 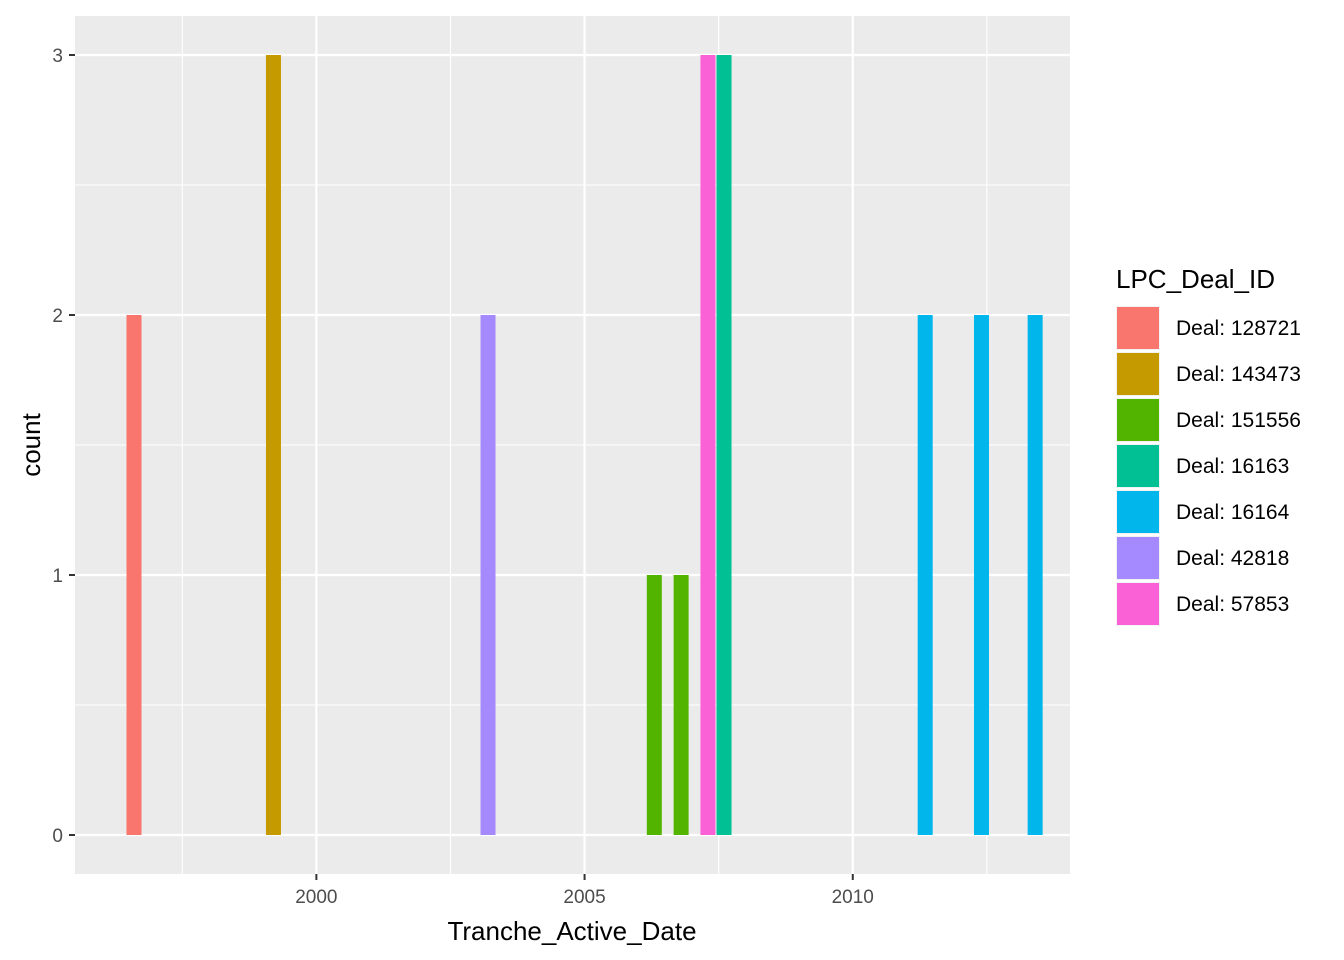 I want to click on x-tick-label: 2000, so click(x=316, y=897).